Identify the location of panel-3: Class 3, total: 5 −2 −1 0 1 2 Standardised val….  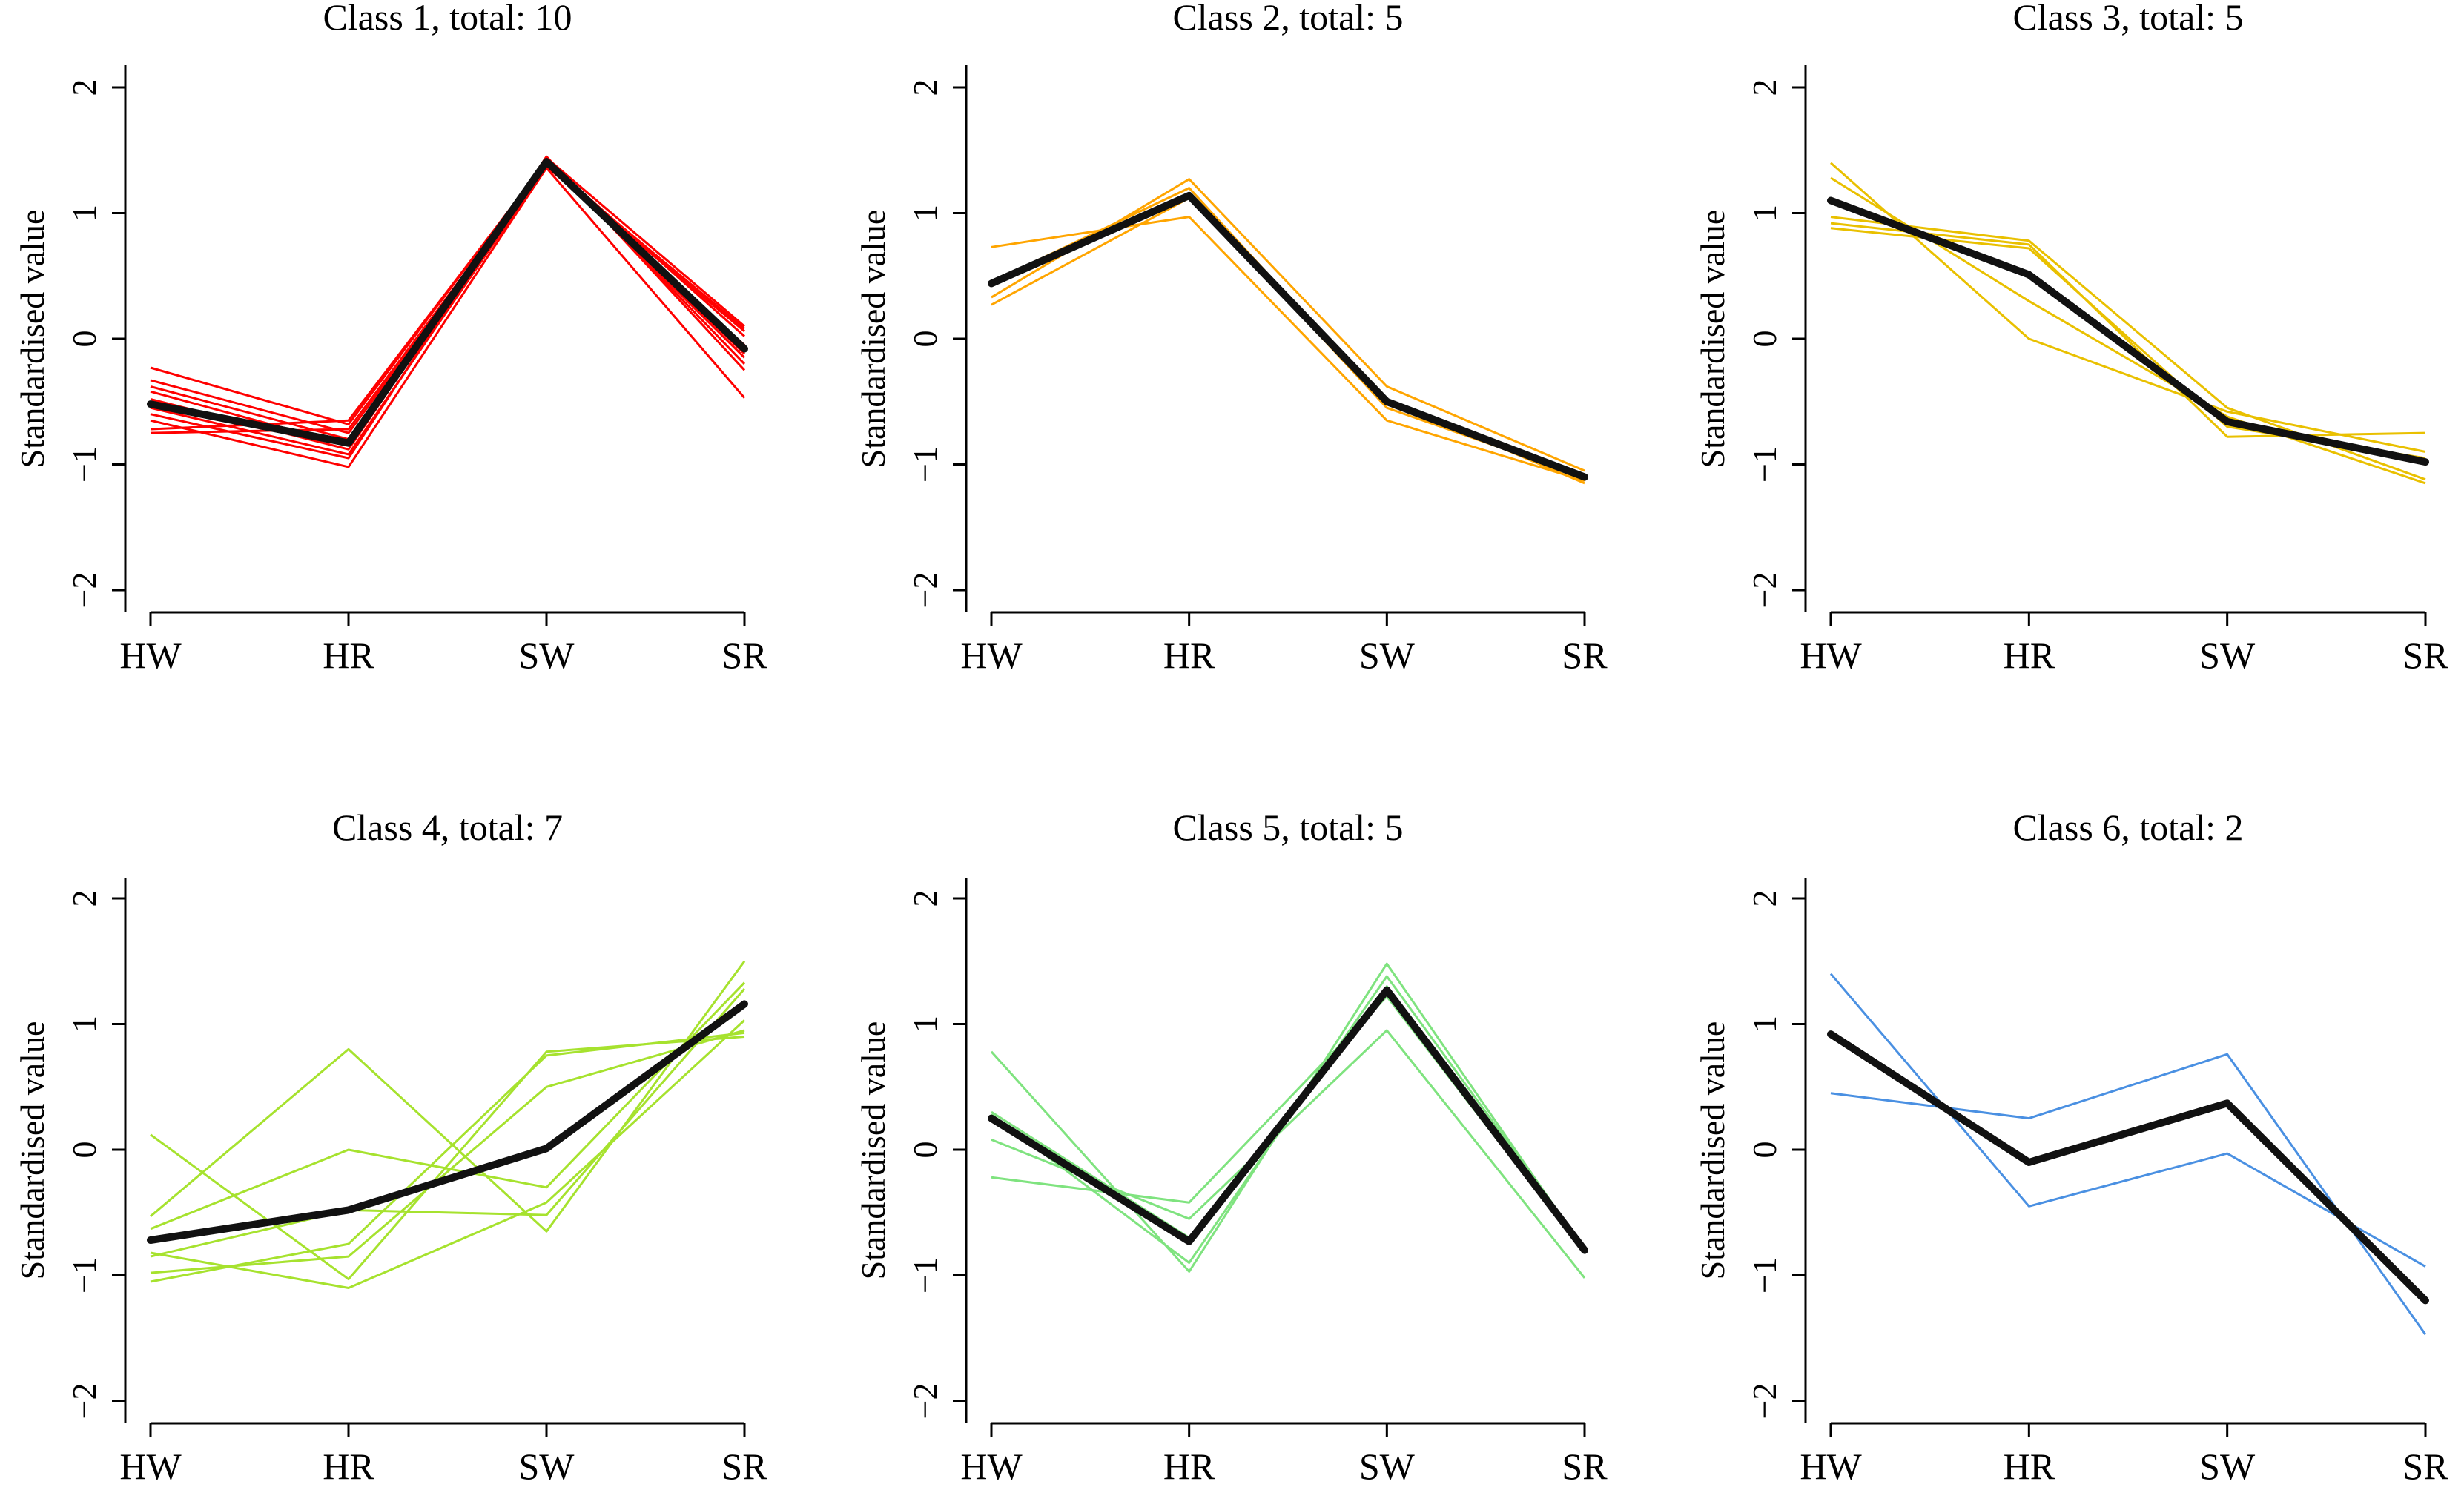
(2071, 338).